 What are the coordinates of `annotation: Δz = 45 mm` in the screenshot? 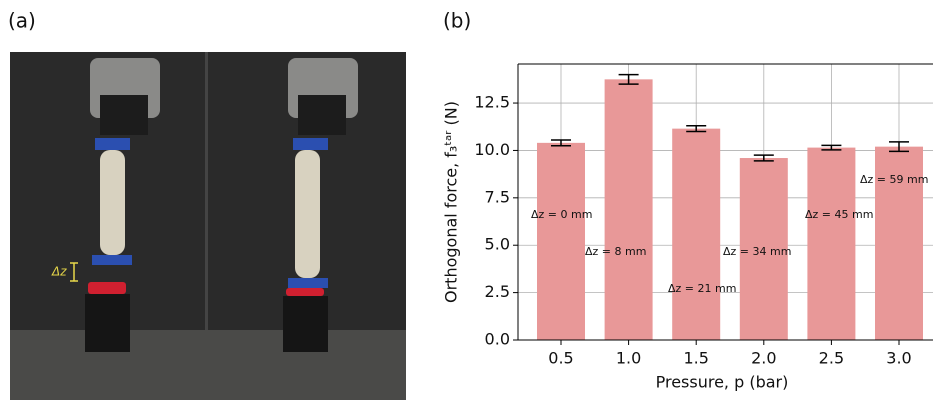 It's located at (839, 214).